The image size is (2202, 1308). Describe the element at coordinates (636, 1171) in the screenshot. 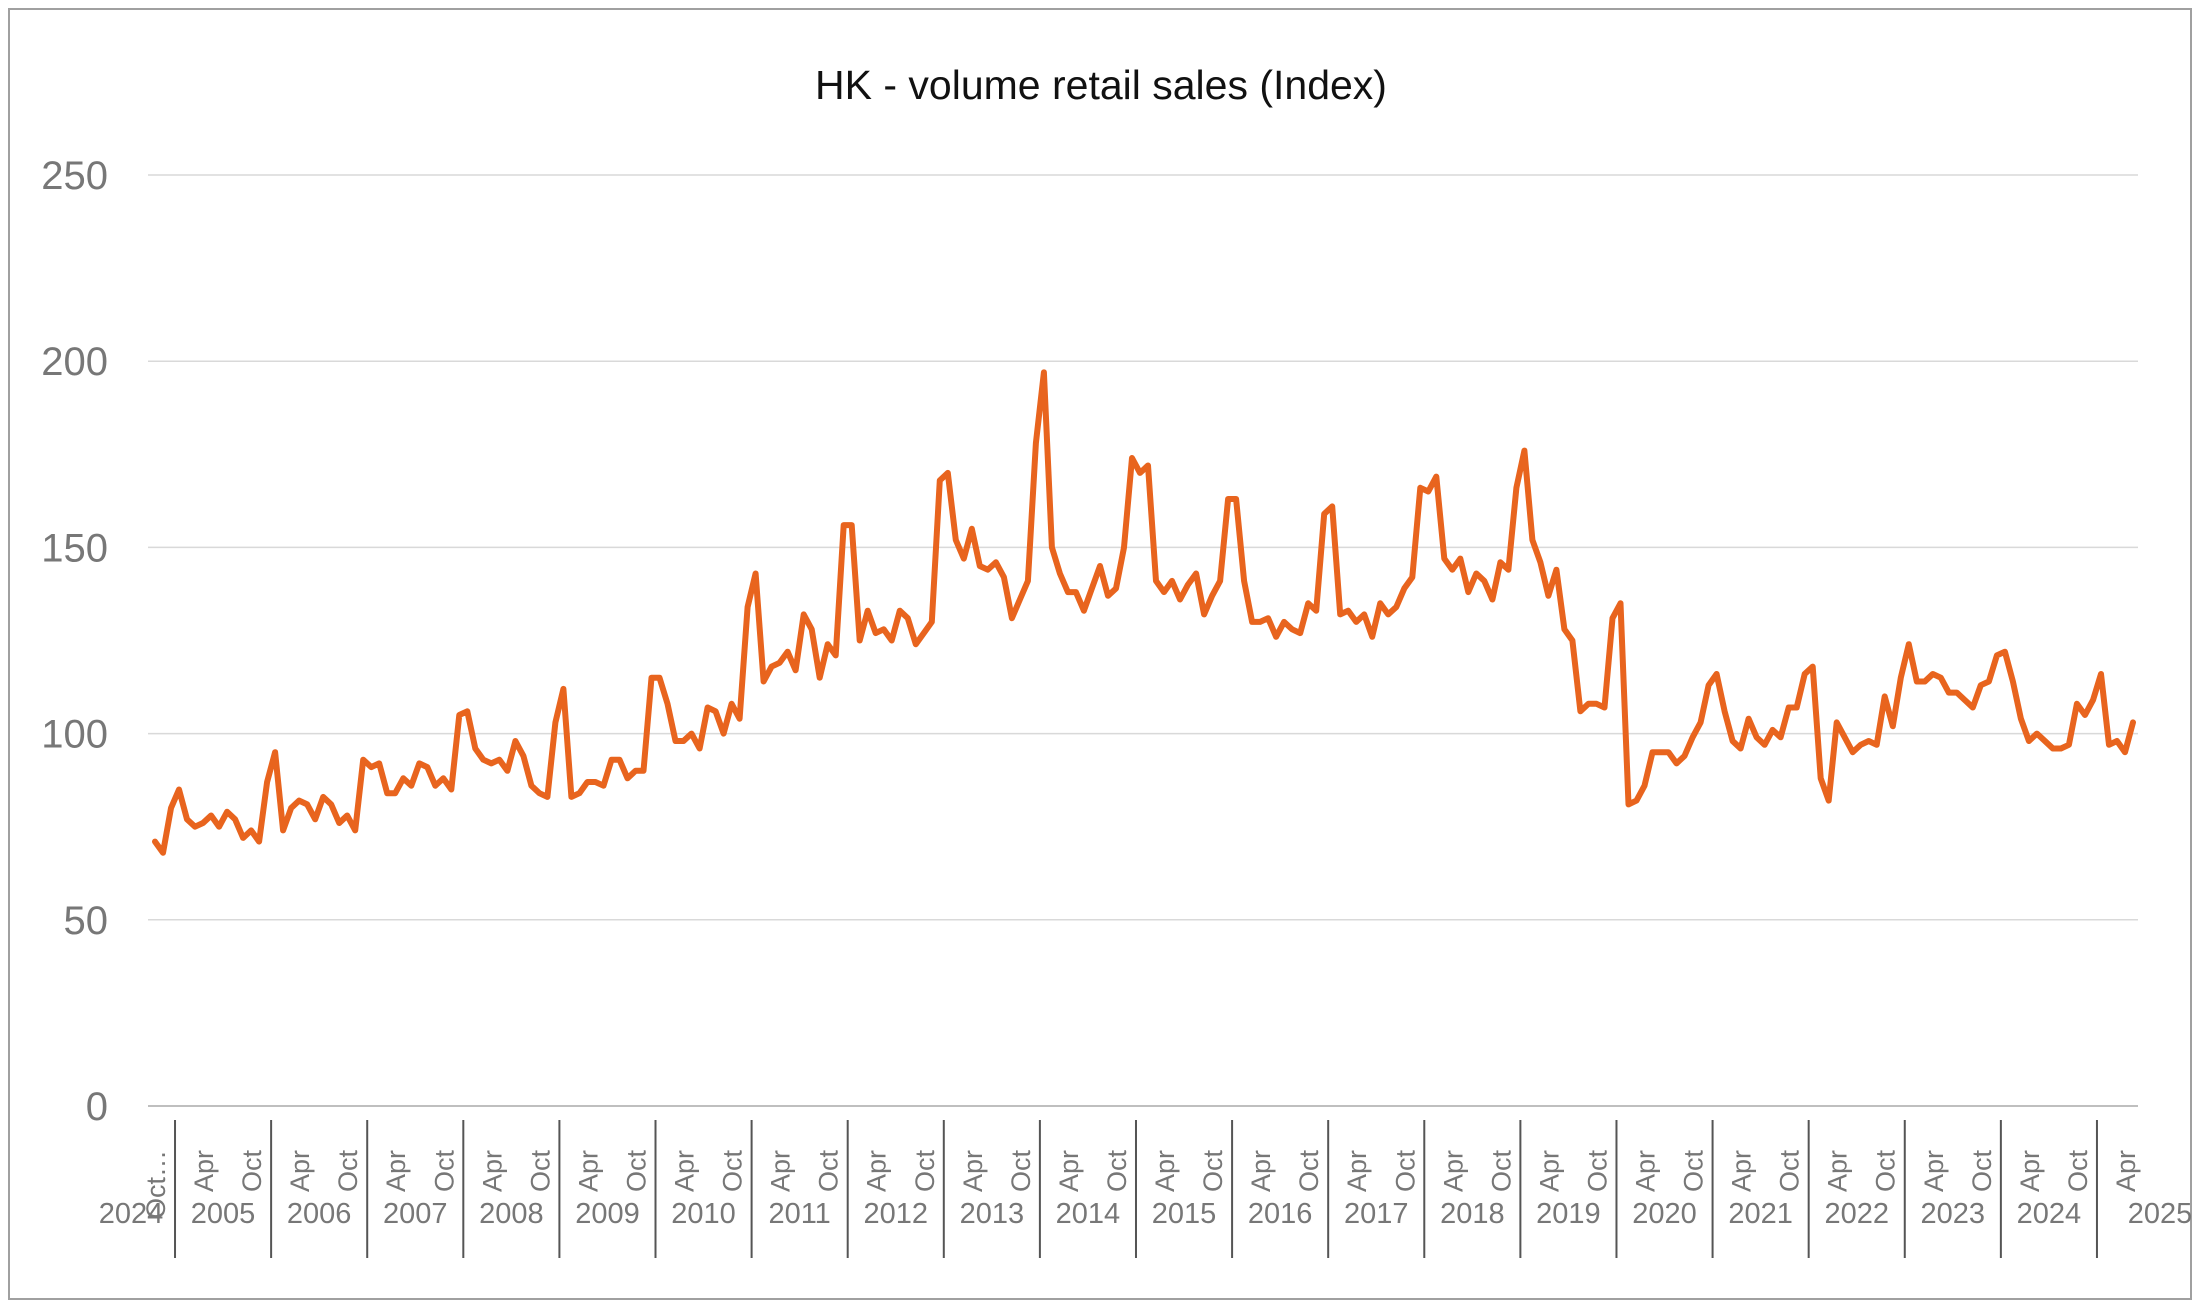

I see `x-tick-label-oct-2009: Oct` at that location.